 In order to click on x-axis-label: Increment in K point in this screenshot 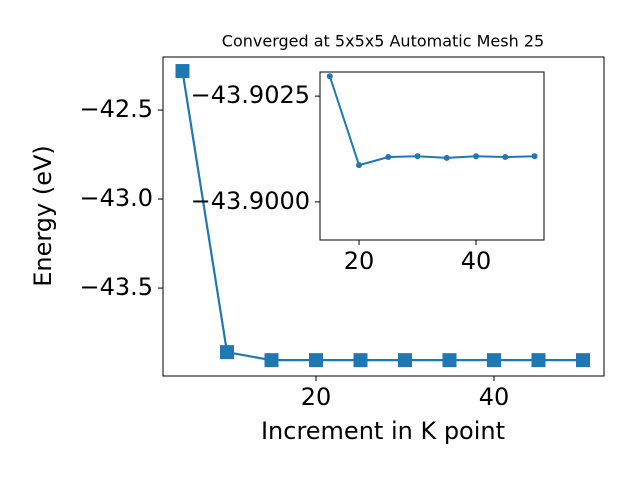, I will do `click(383, 431)`.